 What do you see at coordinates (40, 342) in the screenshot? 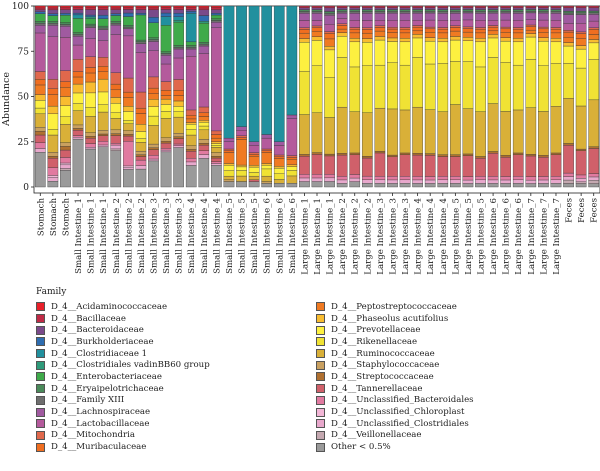
I see `legend-swatch` at bounding box center [40, 342].